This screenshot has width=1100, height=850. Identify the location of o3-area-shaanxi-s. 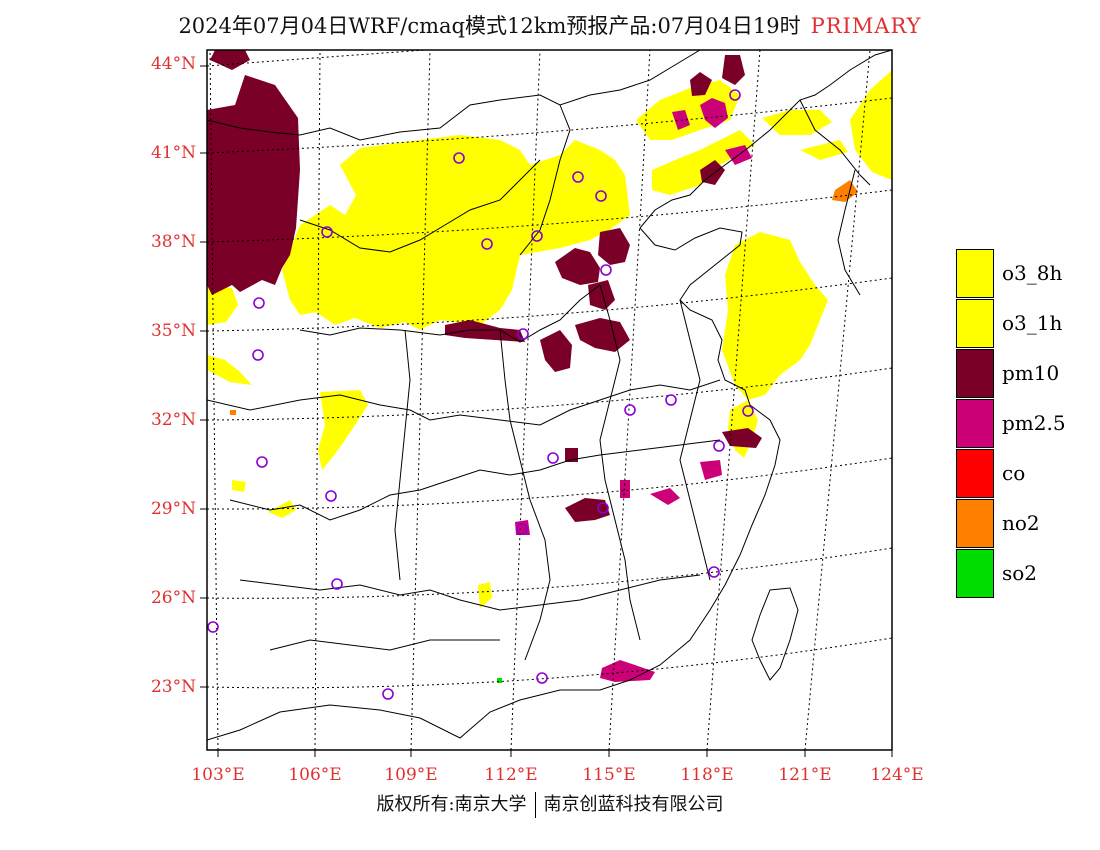
(343, 430).